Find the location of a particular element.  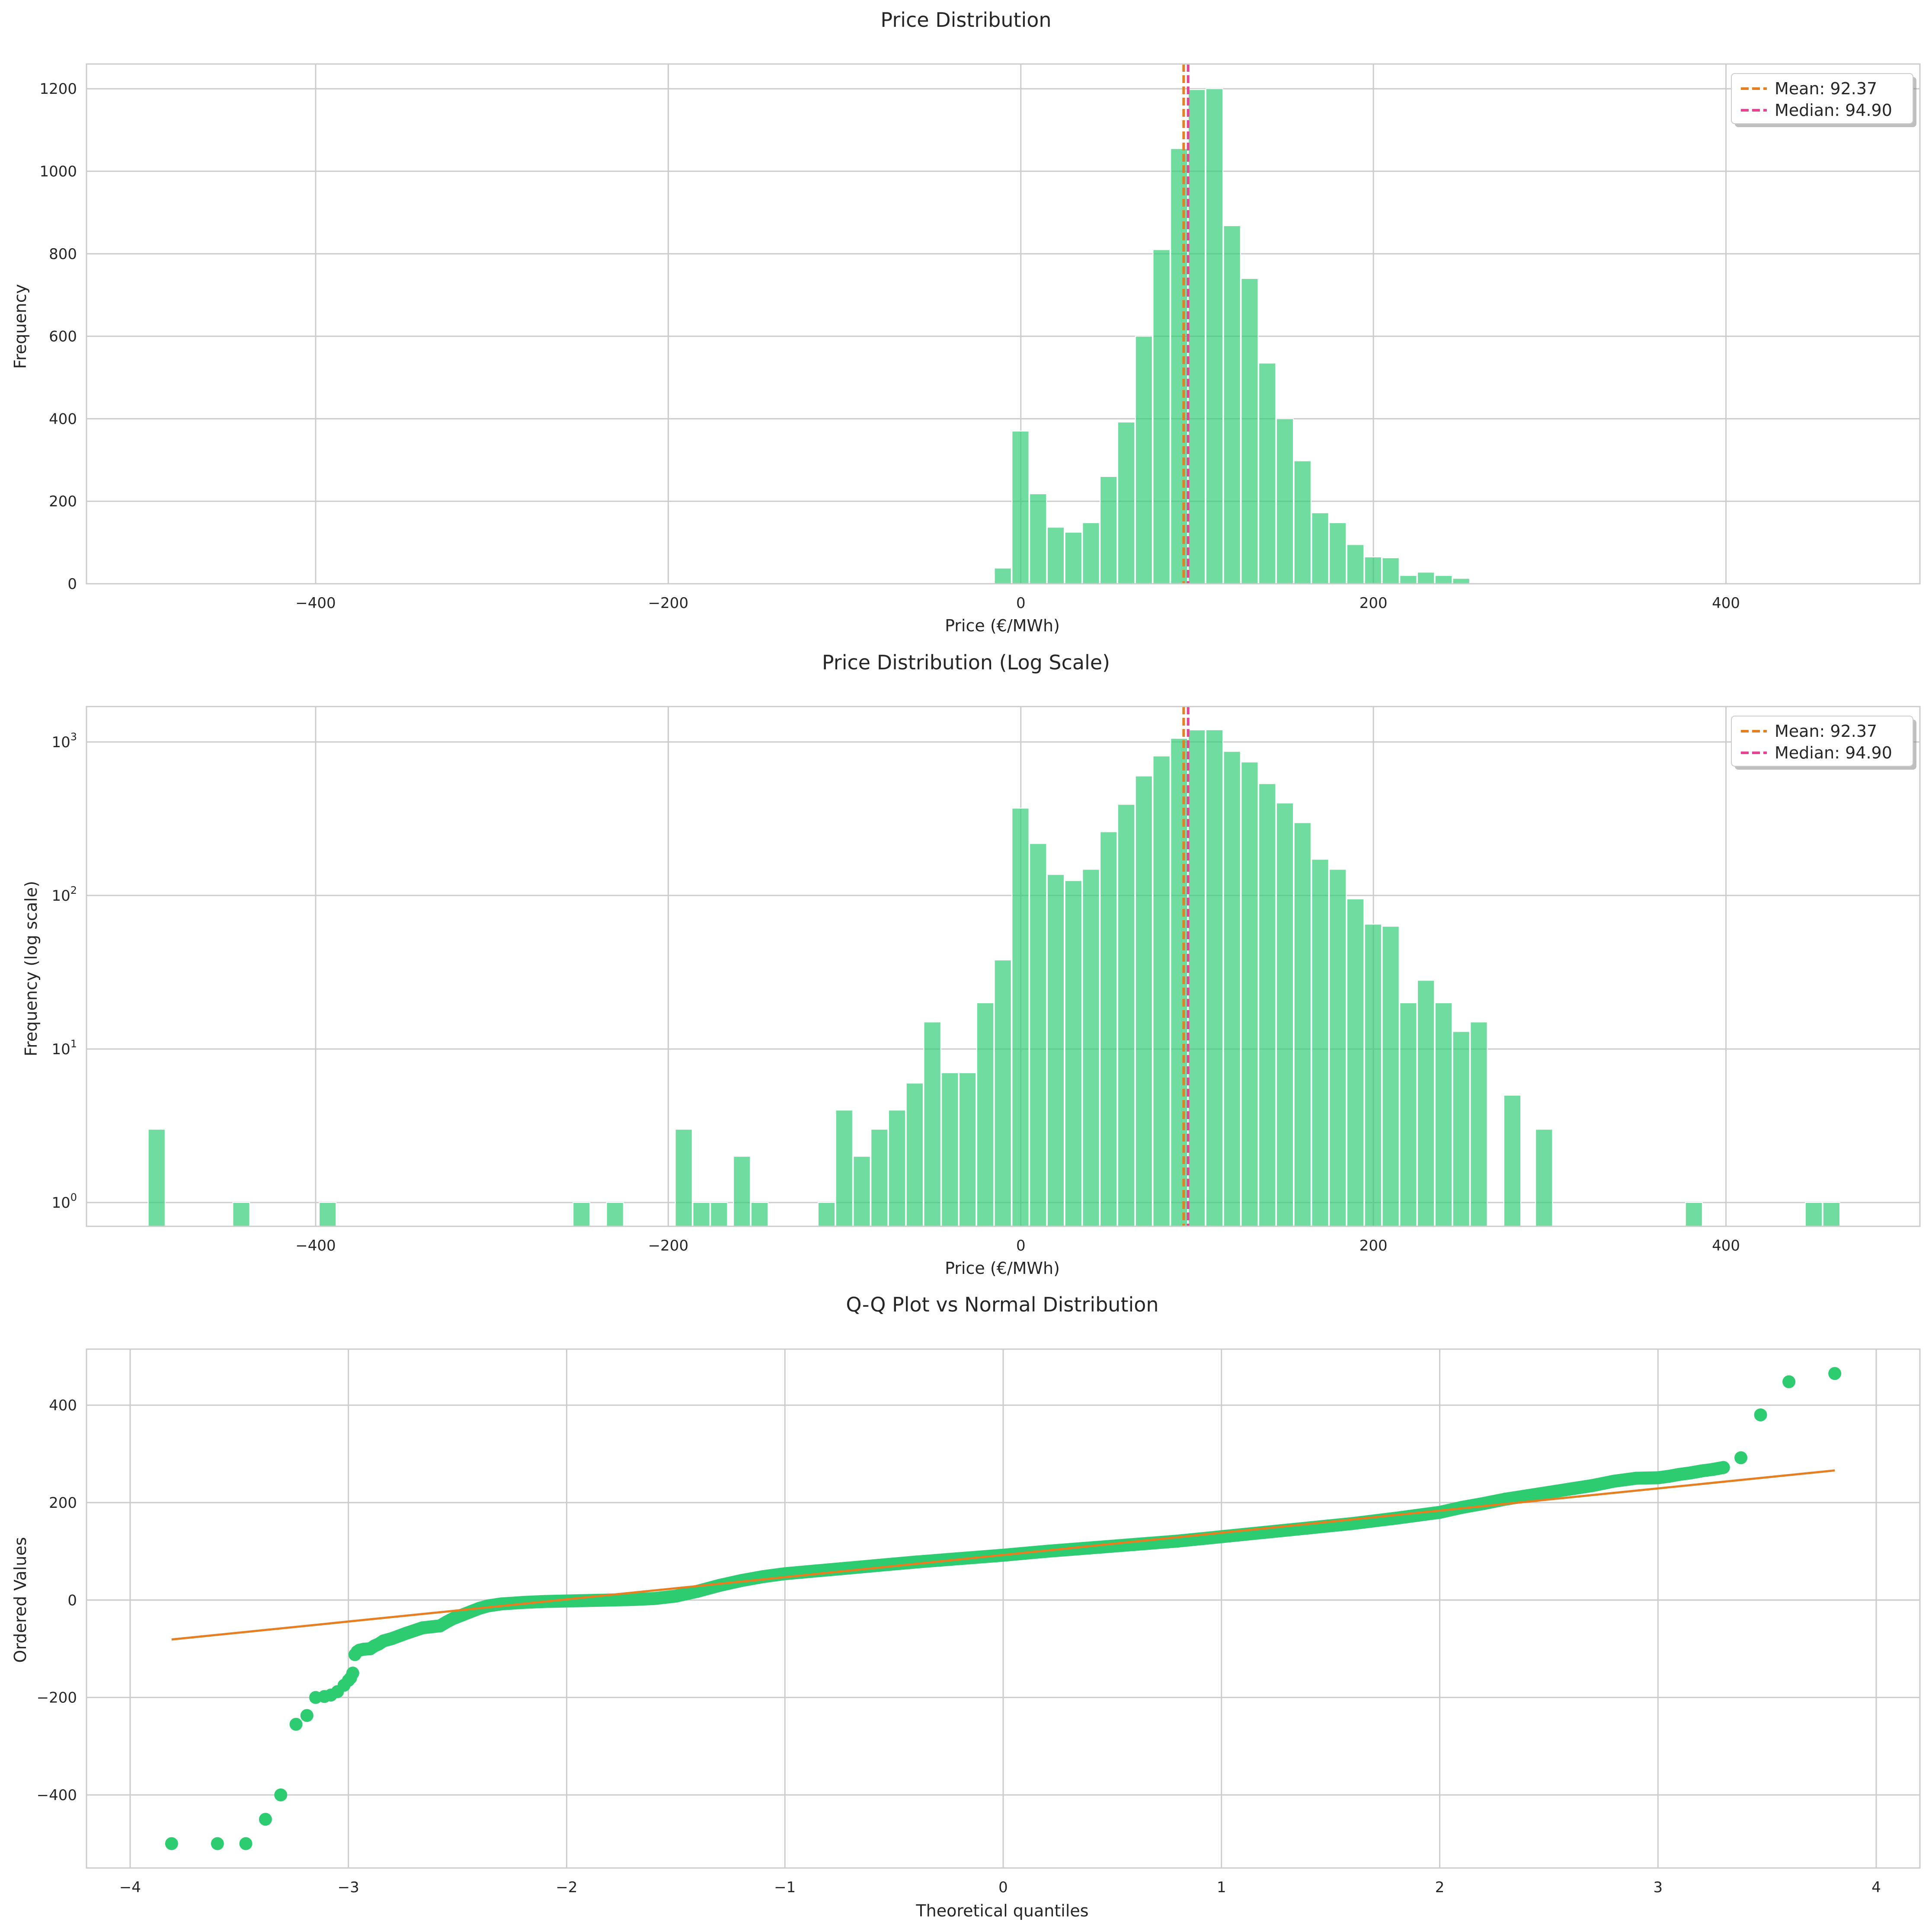

y-tick-labels: −400 −200 0 200 400 is located at coordinates (57, 1601).